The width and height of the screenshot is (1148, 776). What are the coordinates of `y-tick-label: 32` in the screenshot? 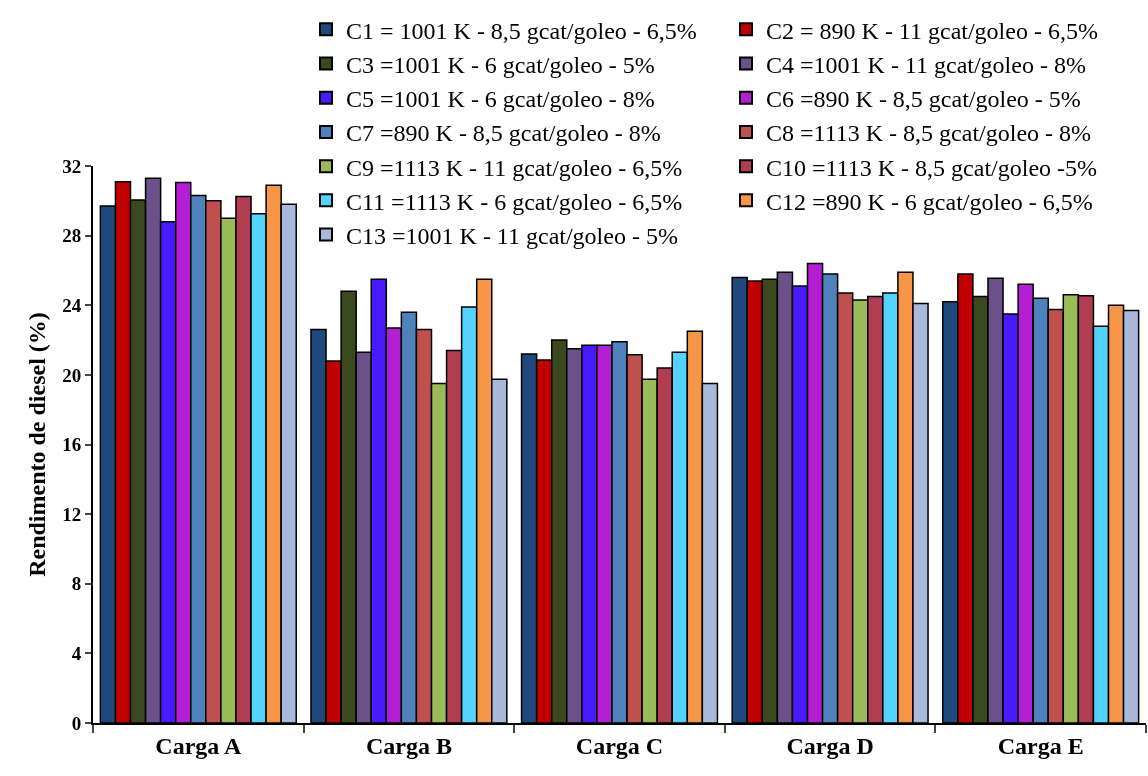 It's located at (72, 166).